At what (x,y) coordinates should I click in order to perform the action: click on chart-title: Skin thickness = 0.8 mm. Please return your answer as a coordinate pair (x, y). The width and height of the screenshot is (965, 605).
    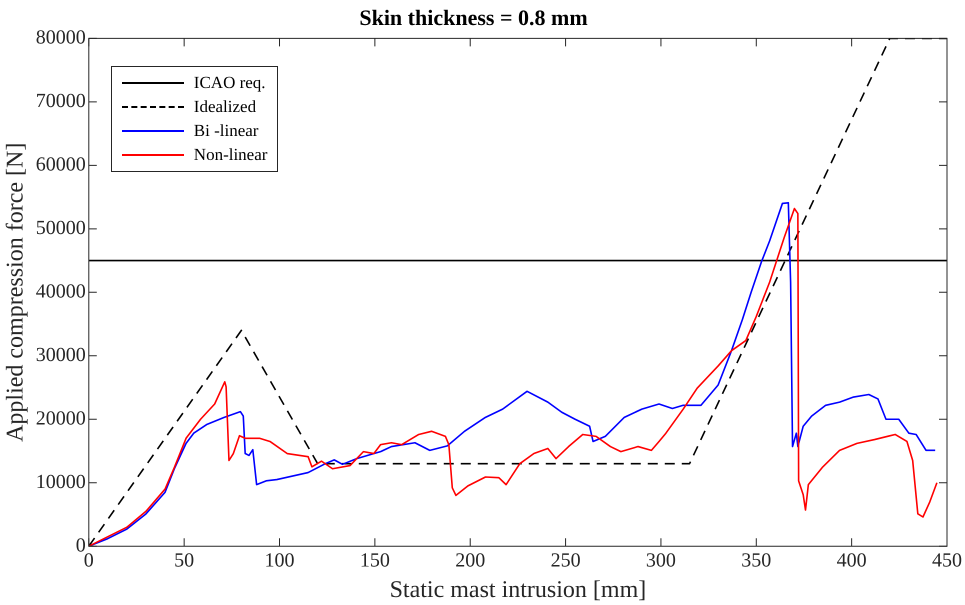
    Looking at the image, I should click on (473, 17).